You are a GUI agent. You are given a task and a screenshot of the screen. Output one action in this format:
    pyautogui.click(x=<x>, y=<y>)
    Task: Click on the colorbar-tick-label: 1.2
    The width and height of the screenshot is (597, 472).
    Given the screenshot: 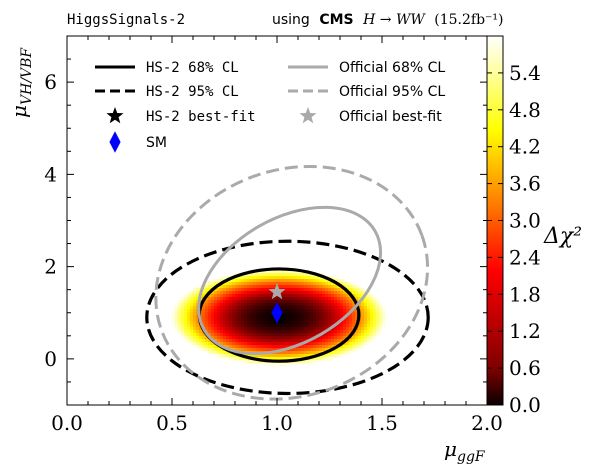 What is the action you would take?
    pyautogui.click(x=525, y=331)
    